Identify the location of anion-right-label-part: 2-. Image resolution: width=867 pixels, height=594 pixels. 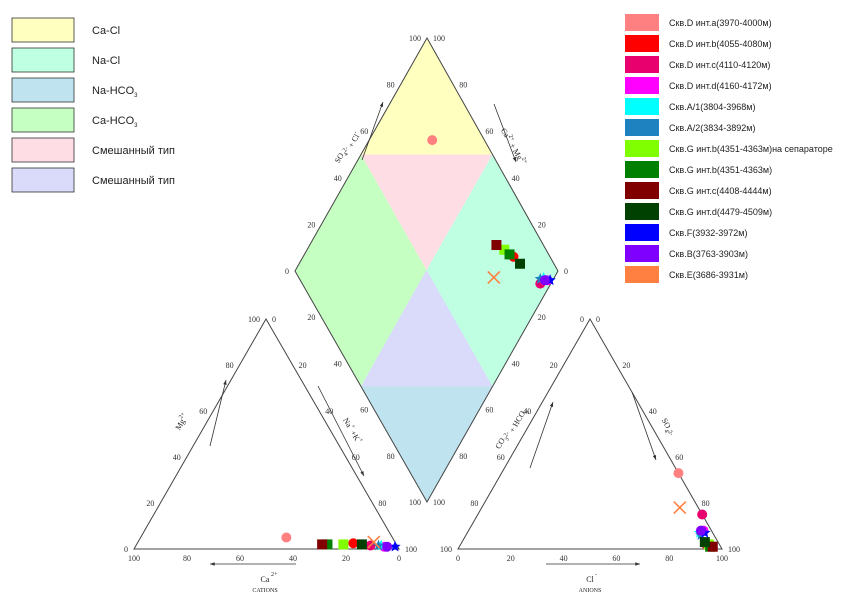
(670, 433).